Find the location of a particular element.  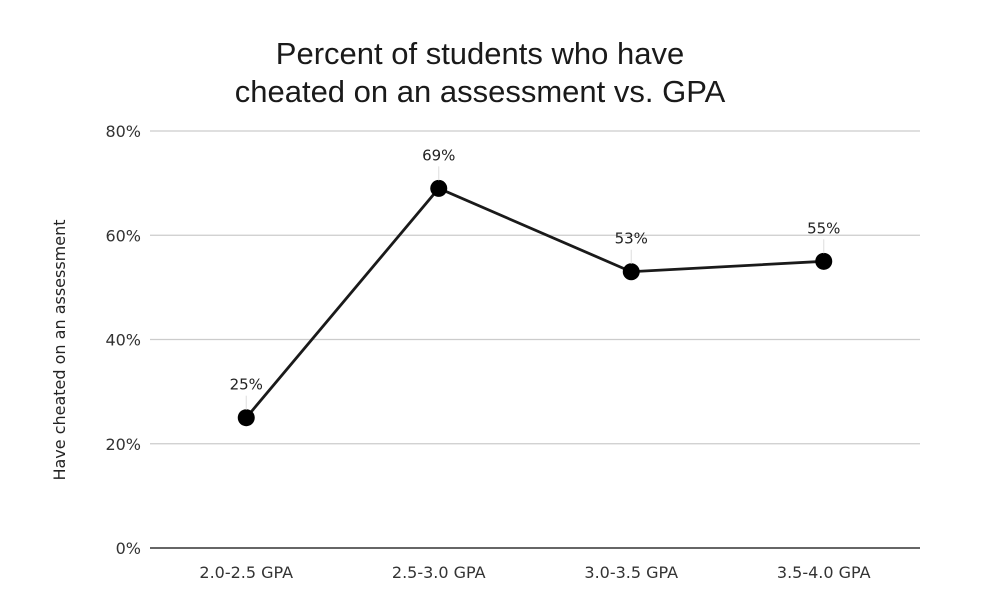

y-tick-label: 20% is located at coordinates (123, 444).